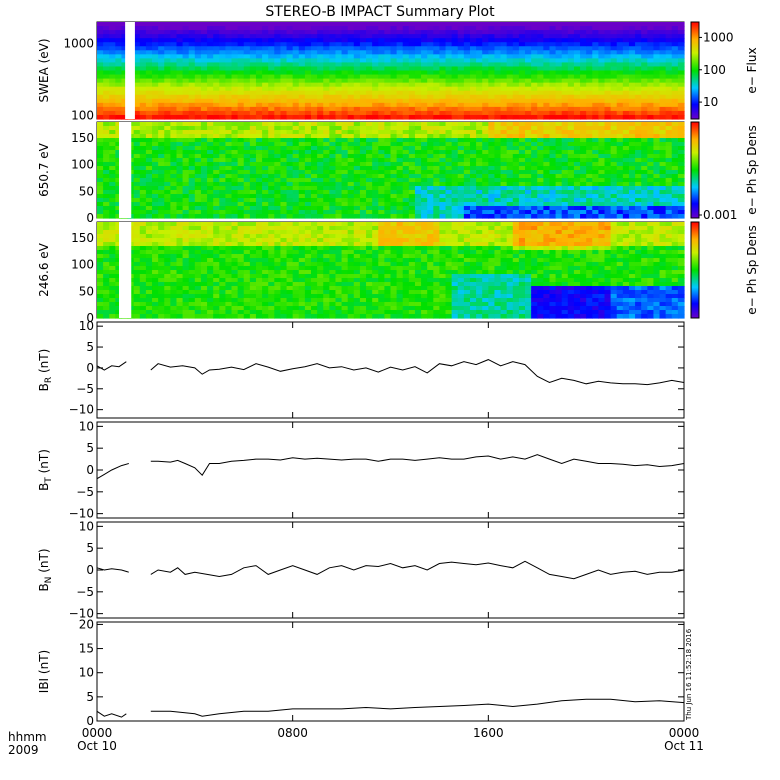  What do you see at coordinates (752, 269) in the screenshot?
I see `colorbar-label: e− Ph Sp Dens` at bounding box center [752, 269].